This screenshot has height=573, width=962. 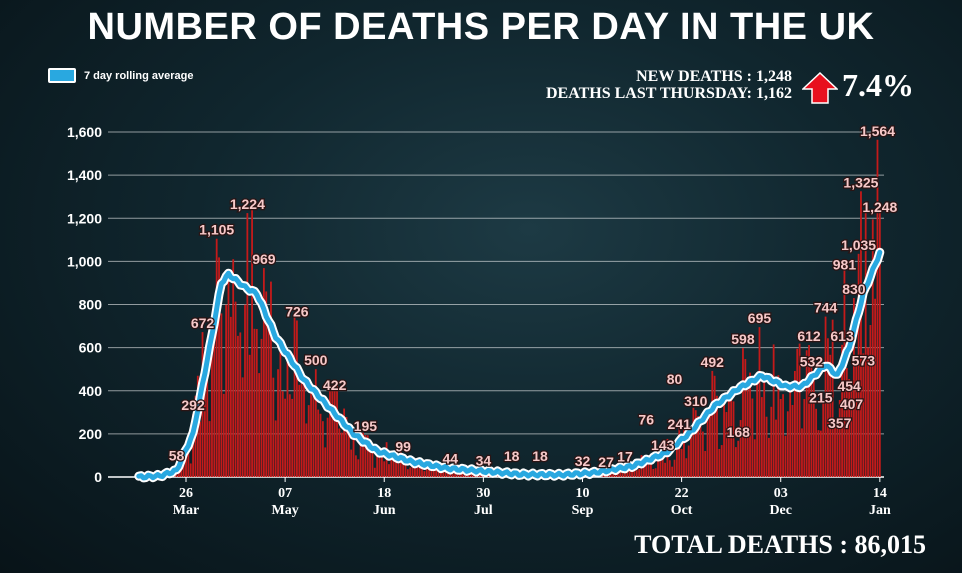 I want to click on data-label: 1,564, so click(x=877, y=131).